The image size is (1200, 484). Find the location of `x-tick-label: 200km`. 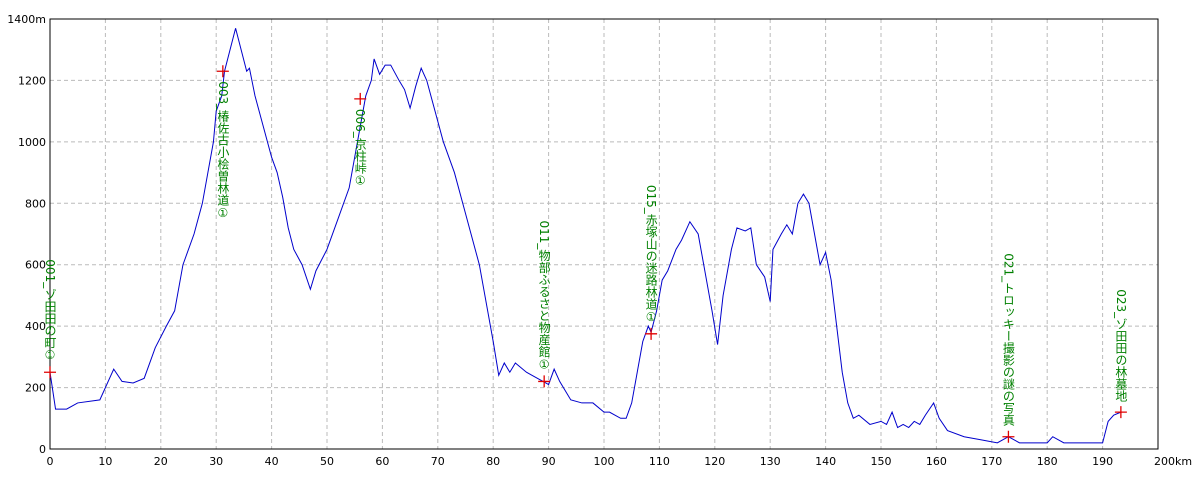

x-tick-label: 200km is located at coordinates (1173, 461).